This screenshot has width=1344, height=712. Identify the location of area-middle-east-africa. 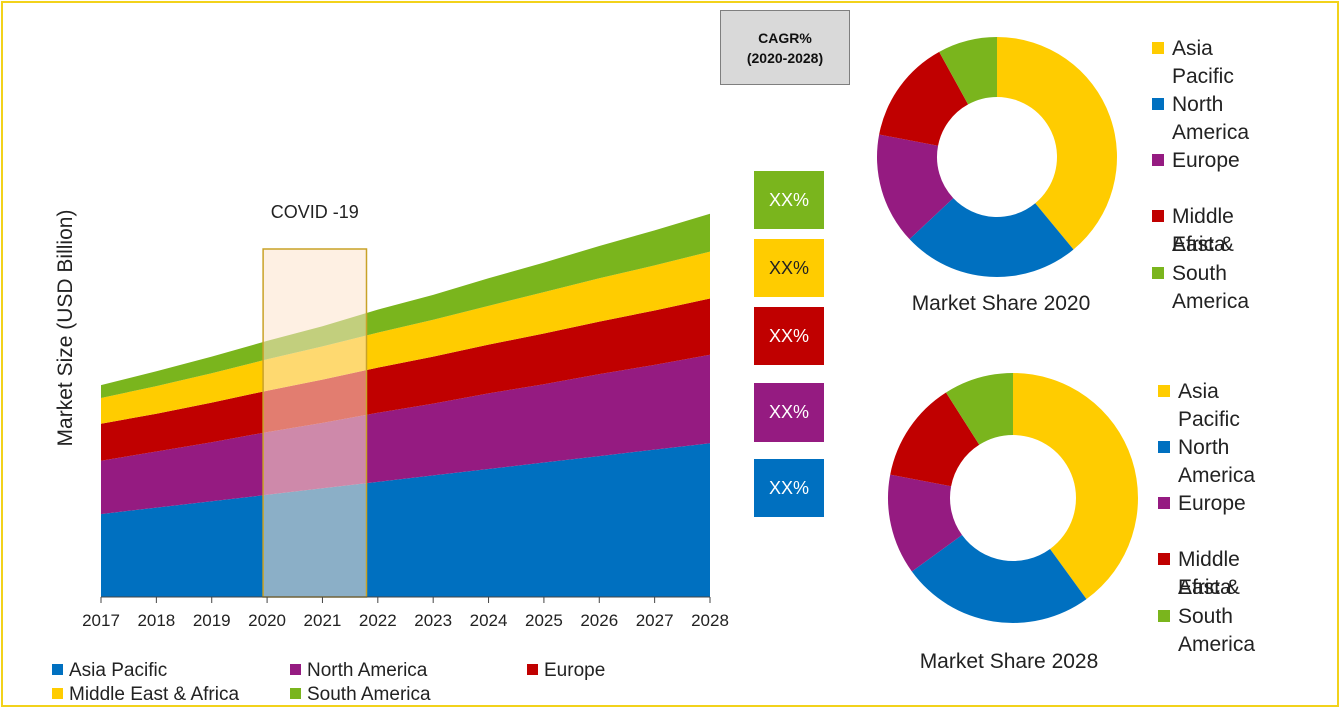
(405, 337).